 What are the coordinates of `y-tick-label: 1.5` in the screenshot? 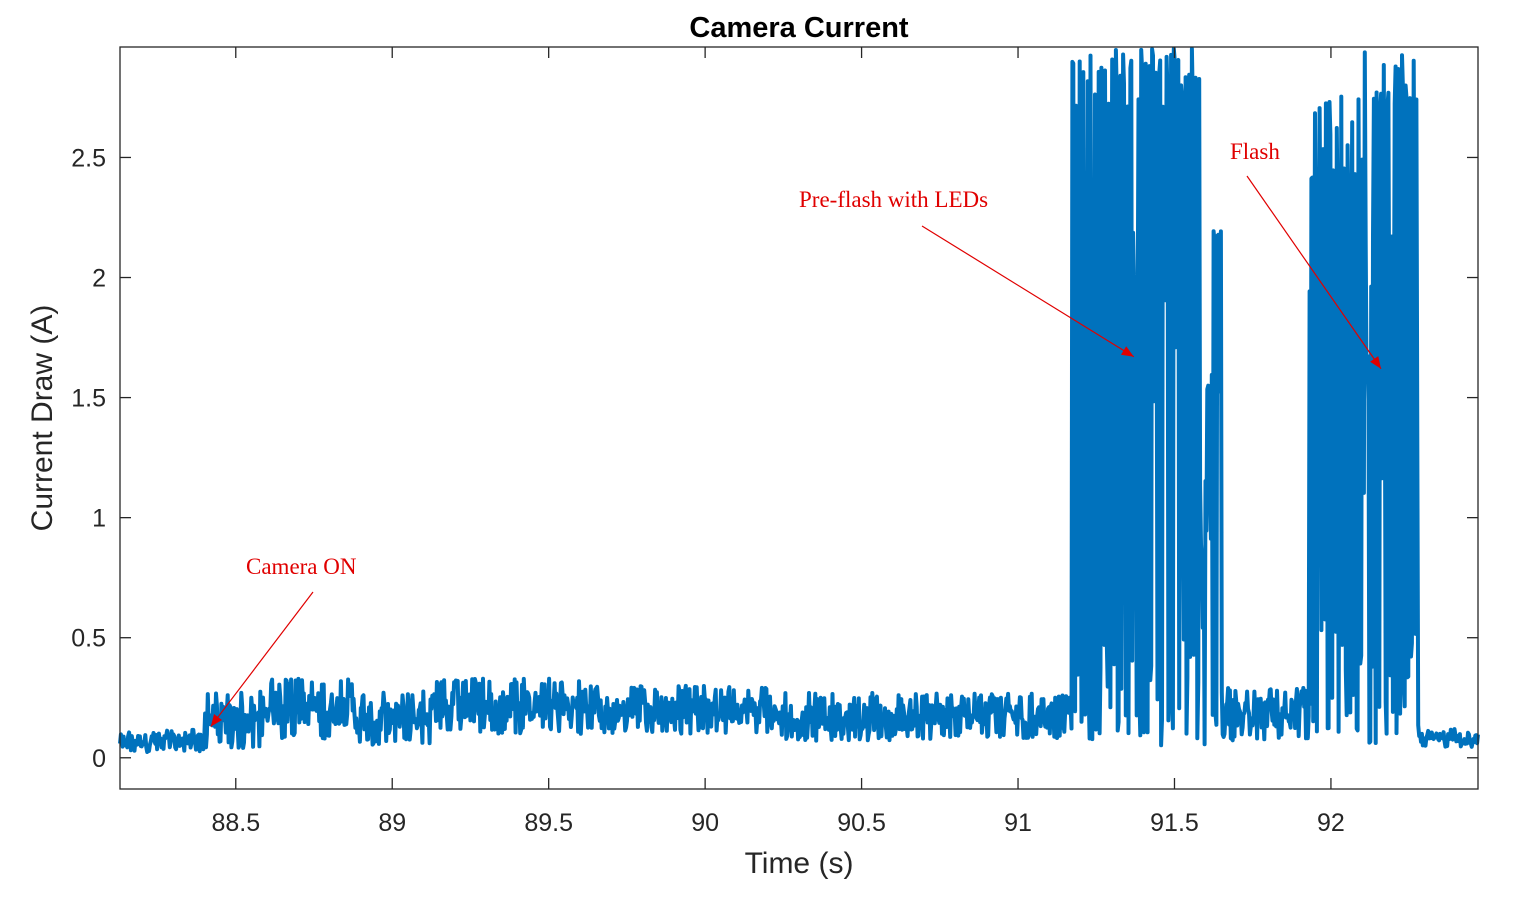 It's located at (88, 399).